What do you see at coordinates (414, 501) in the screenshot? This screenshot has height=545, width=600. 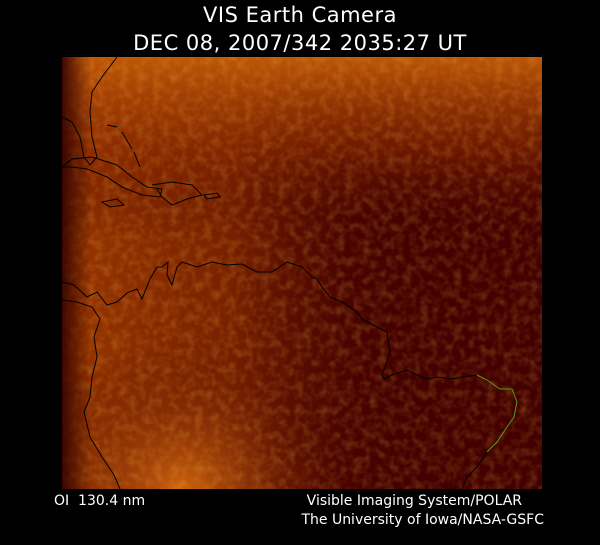 I see `instrument-label: Visible Imaging System/POLAR` at bounding box center [414, 501].